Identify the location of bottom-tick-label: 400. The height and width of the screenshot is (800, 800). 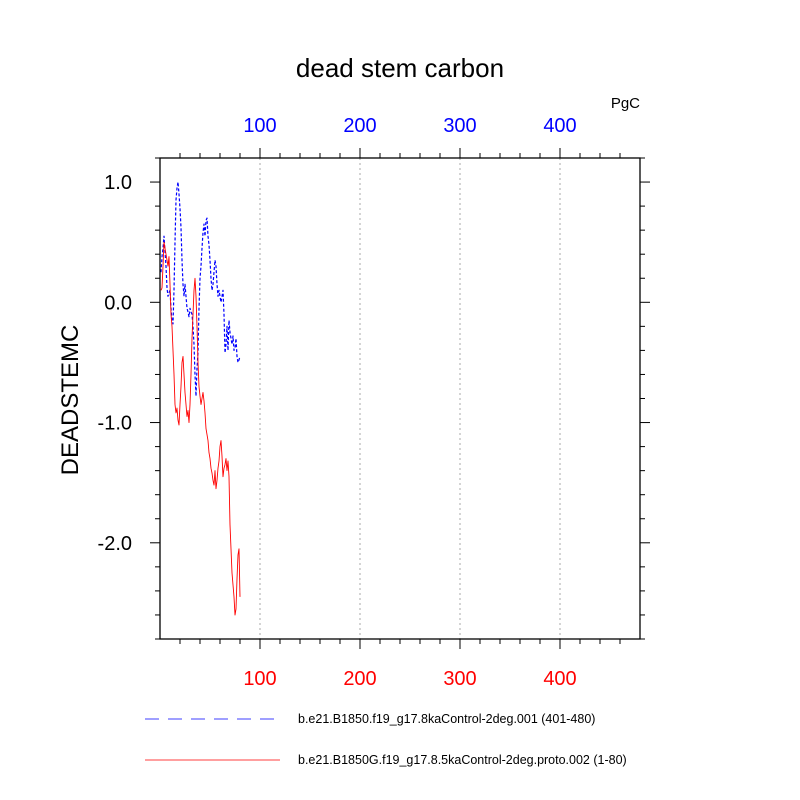
(559, 679).